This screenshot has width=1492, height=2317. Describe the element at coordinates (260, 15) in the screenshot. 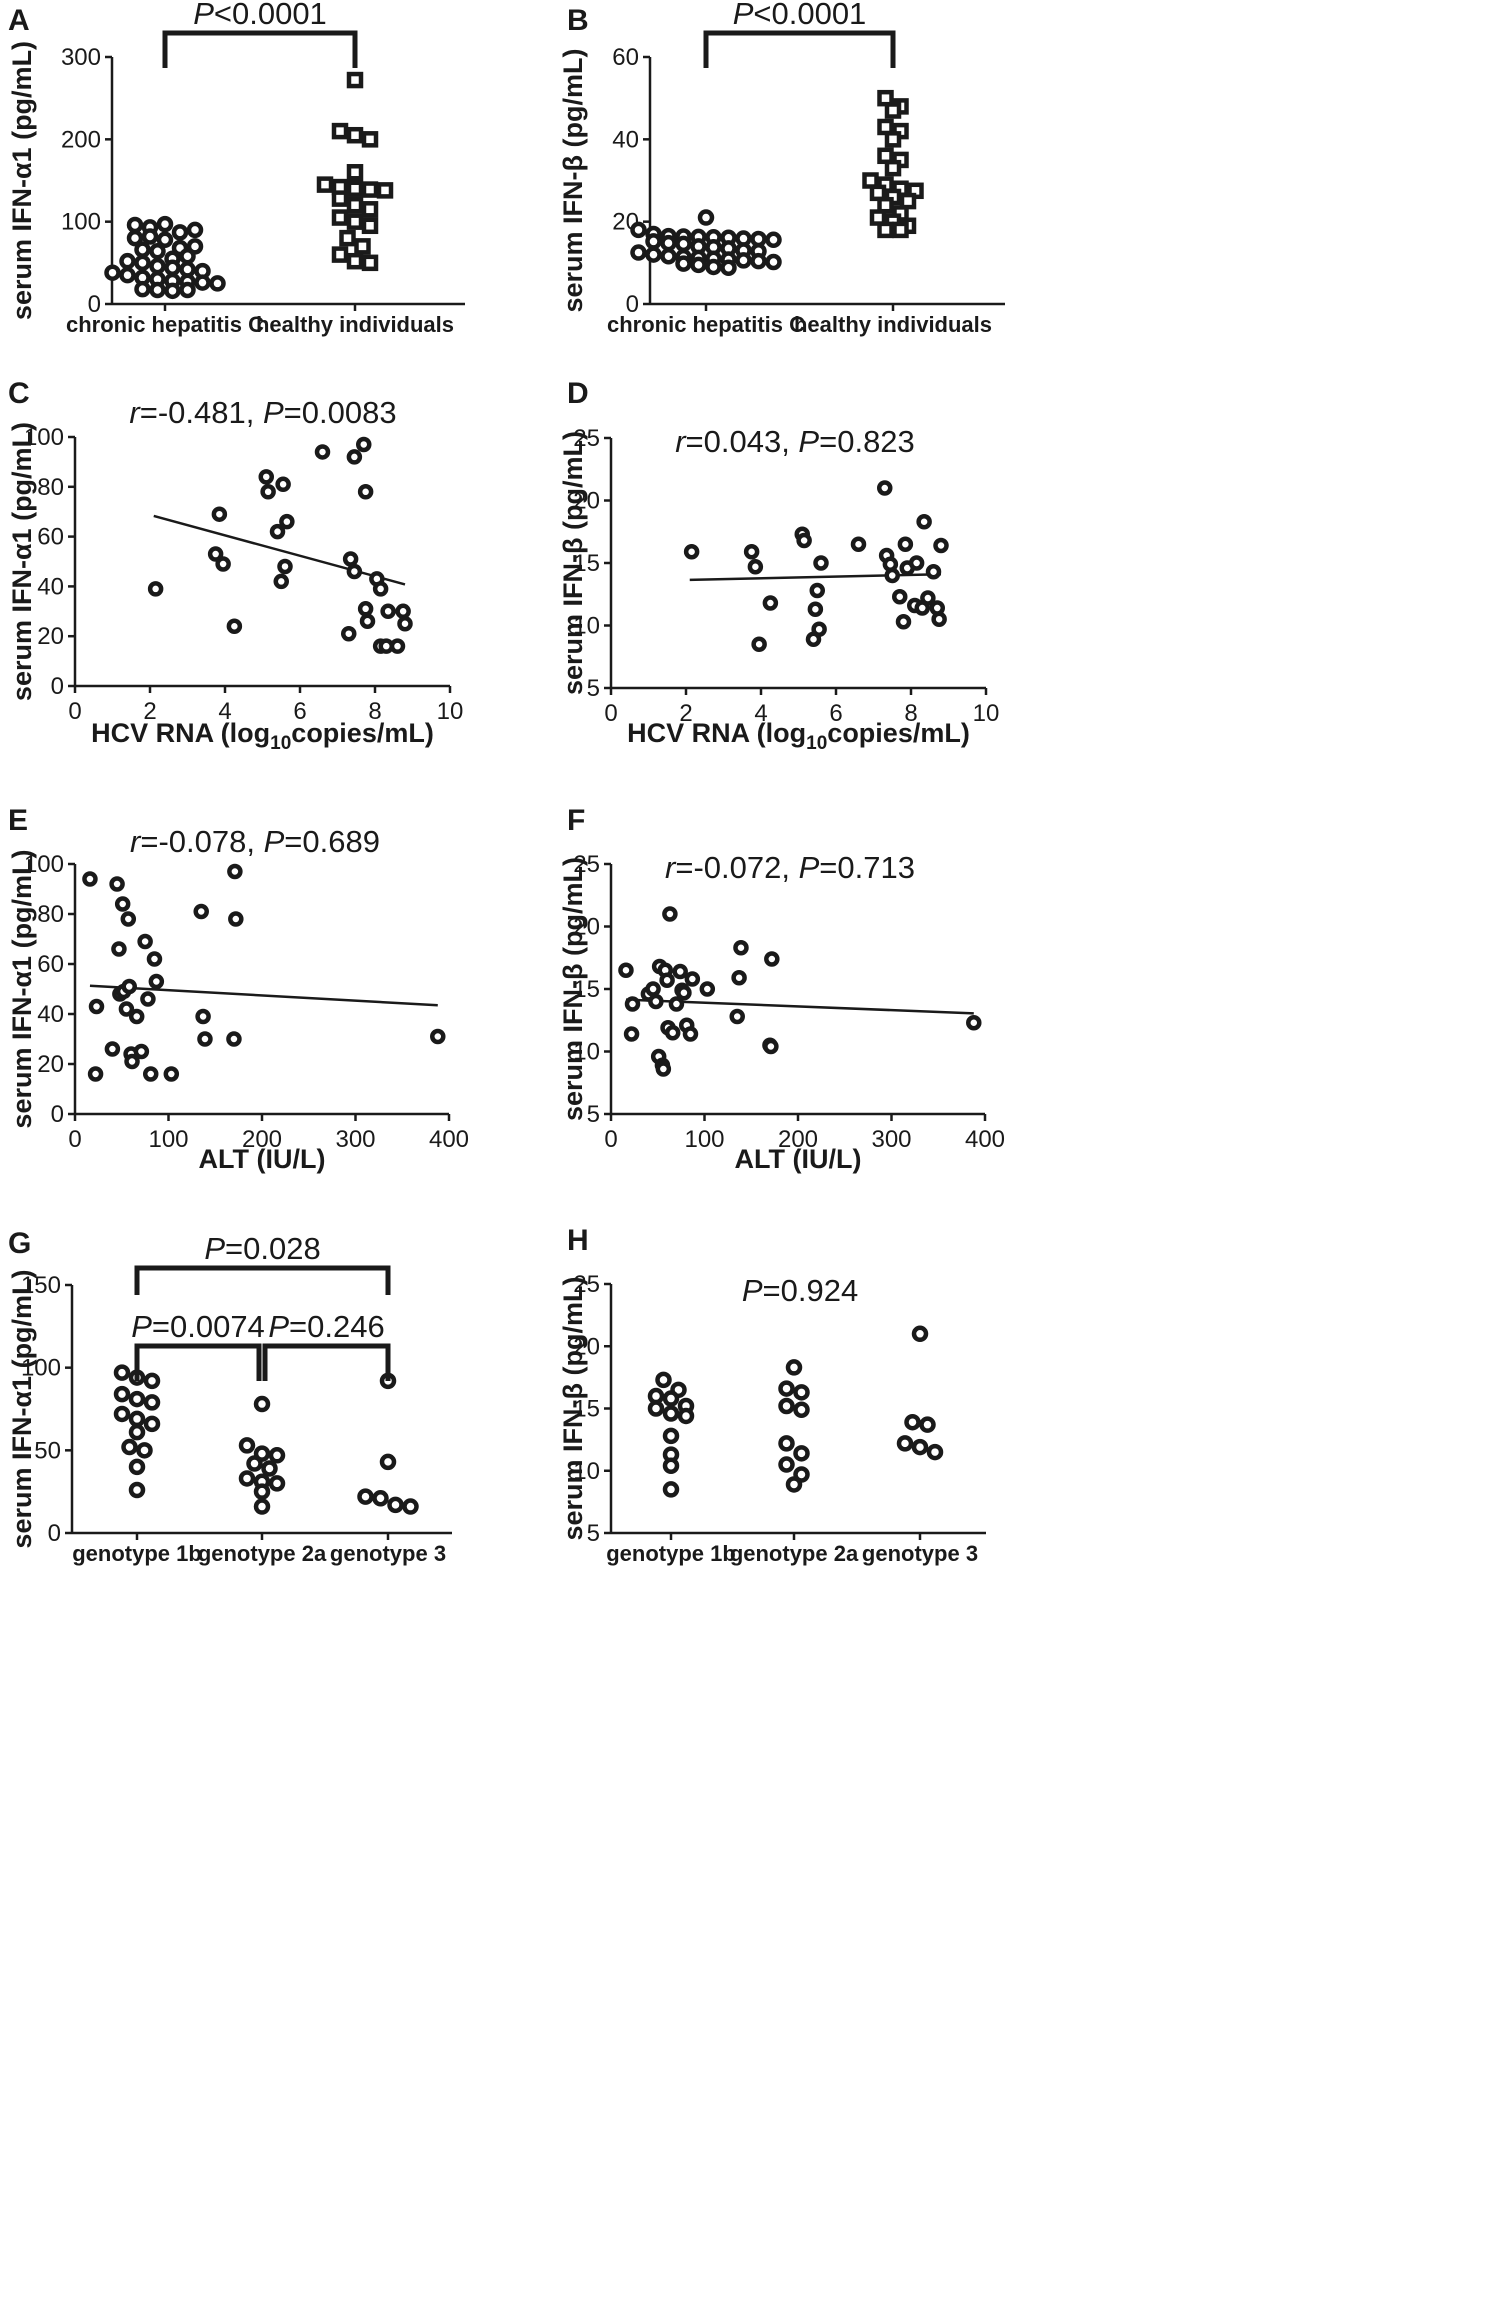

I see `p-value-label: P<0.0001` at that location.